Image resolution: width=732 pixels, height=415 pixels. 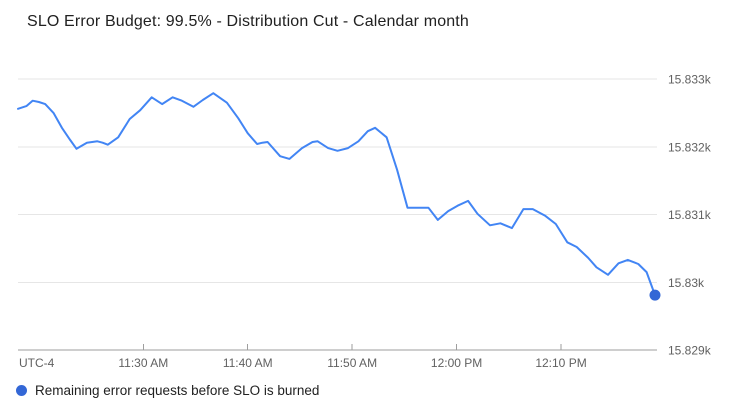 I want to click on series-endpoint-dot, so click(x=655, y=295).